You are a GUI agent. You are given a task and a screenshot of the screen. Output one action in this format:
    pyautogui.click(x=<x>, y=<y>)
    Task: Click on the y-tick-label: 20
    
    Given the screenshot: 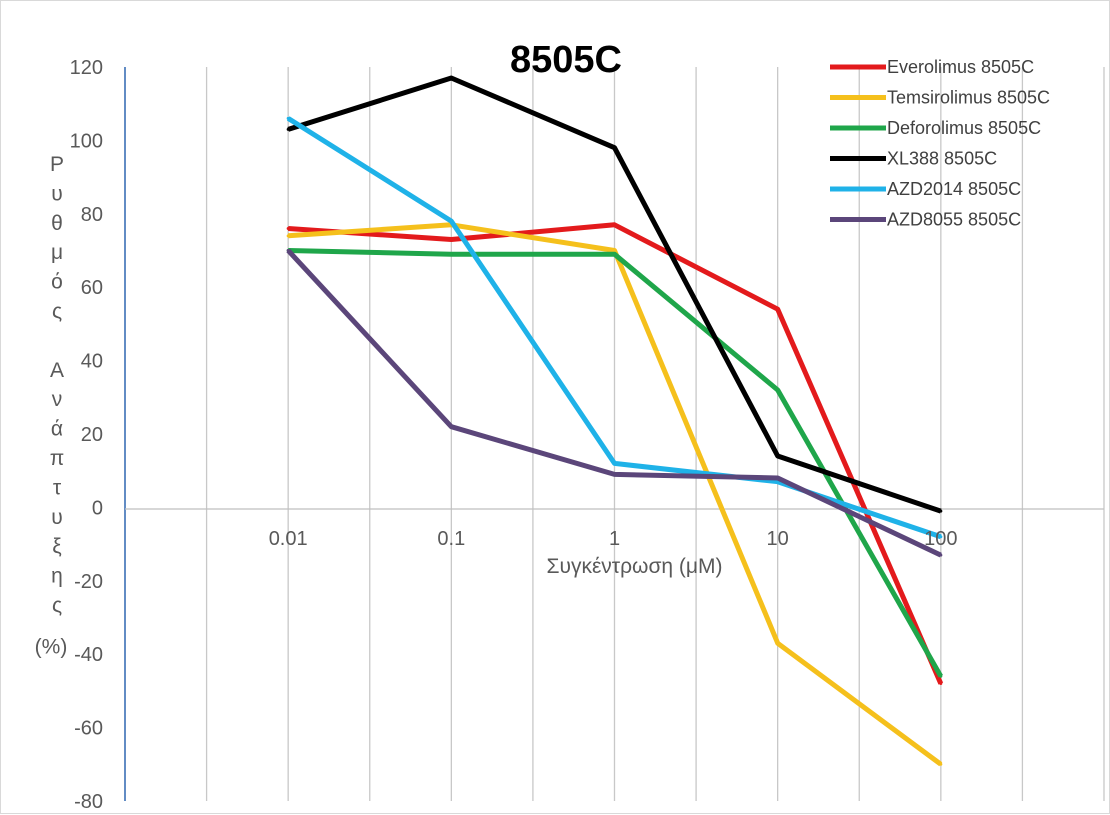 What is the action you would take?
    pyautogui.click(x=92, y=435)
    